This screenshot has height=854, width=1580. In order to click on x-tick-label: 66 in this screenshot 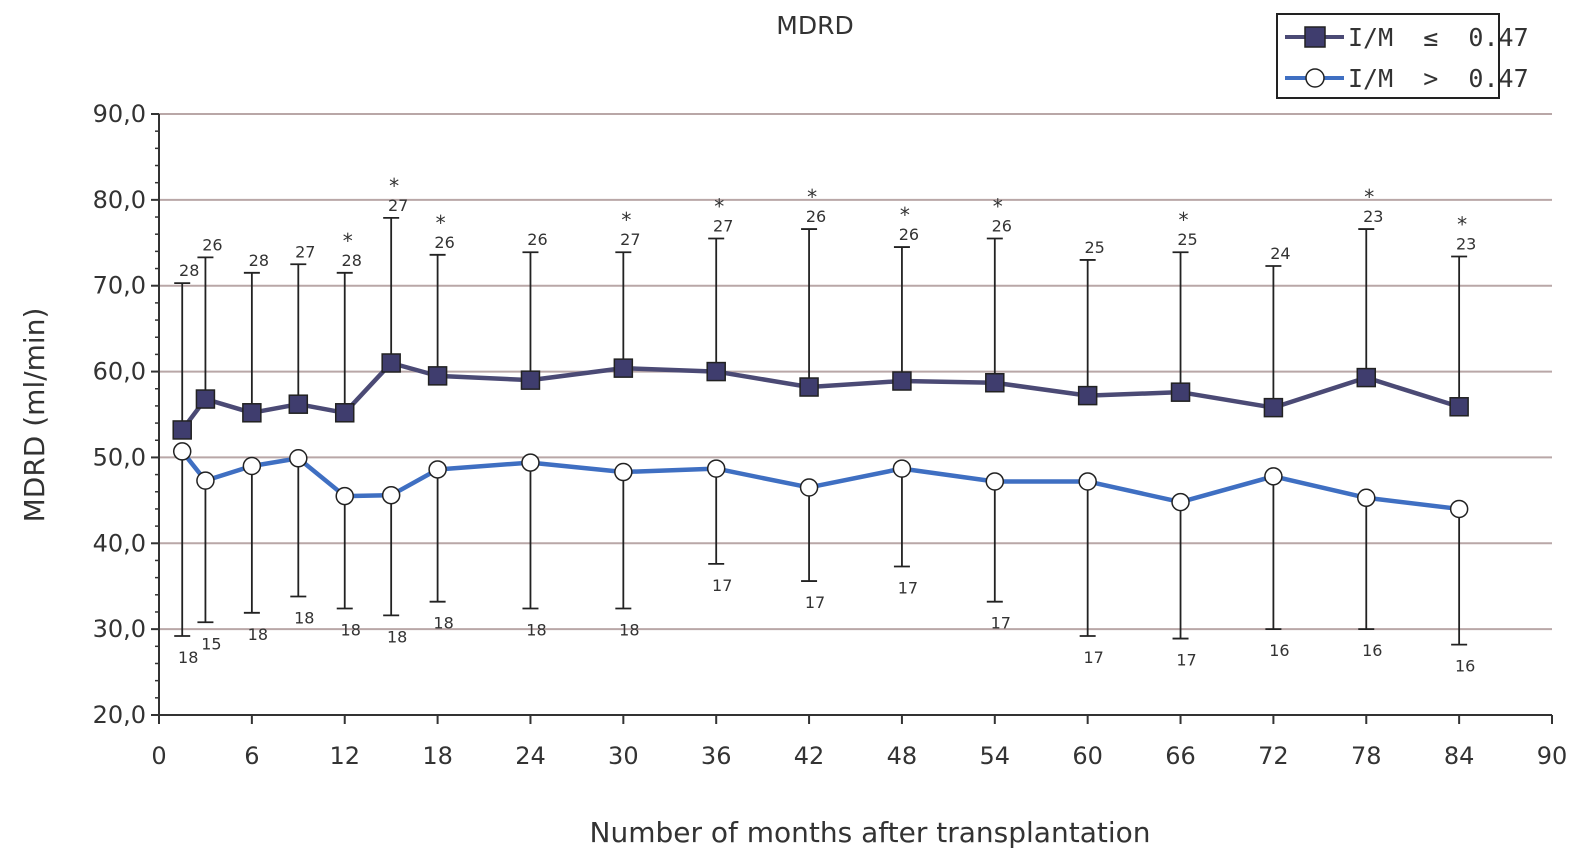, I will do `click(1180, 756)`.